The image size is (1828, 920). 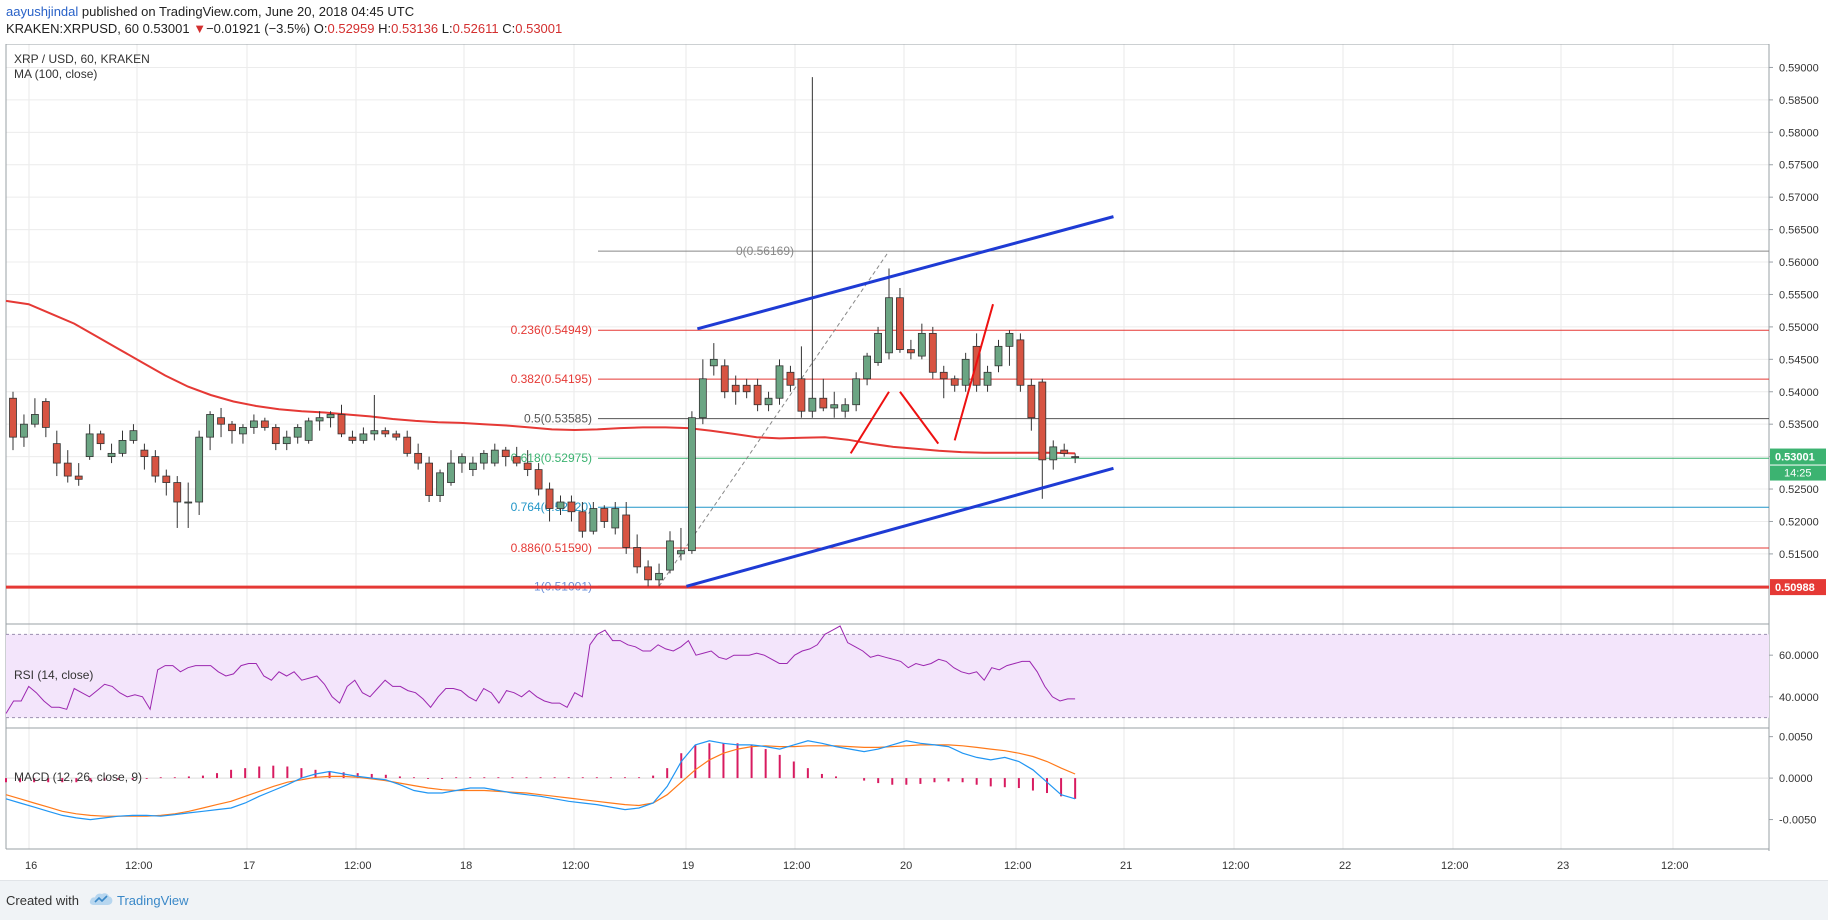 What do you see at coordinates (1795, 588) in the screenshot?
I see `support-price-label: 0.50988` at bounding box center [1795, 588].